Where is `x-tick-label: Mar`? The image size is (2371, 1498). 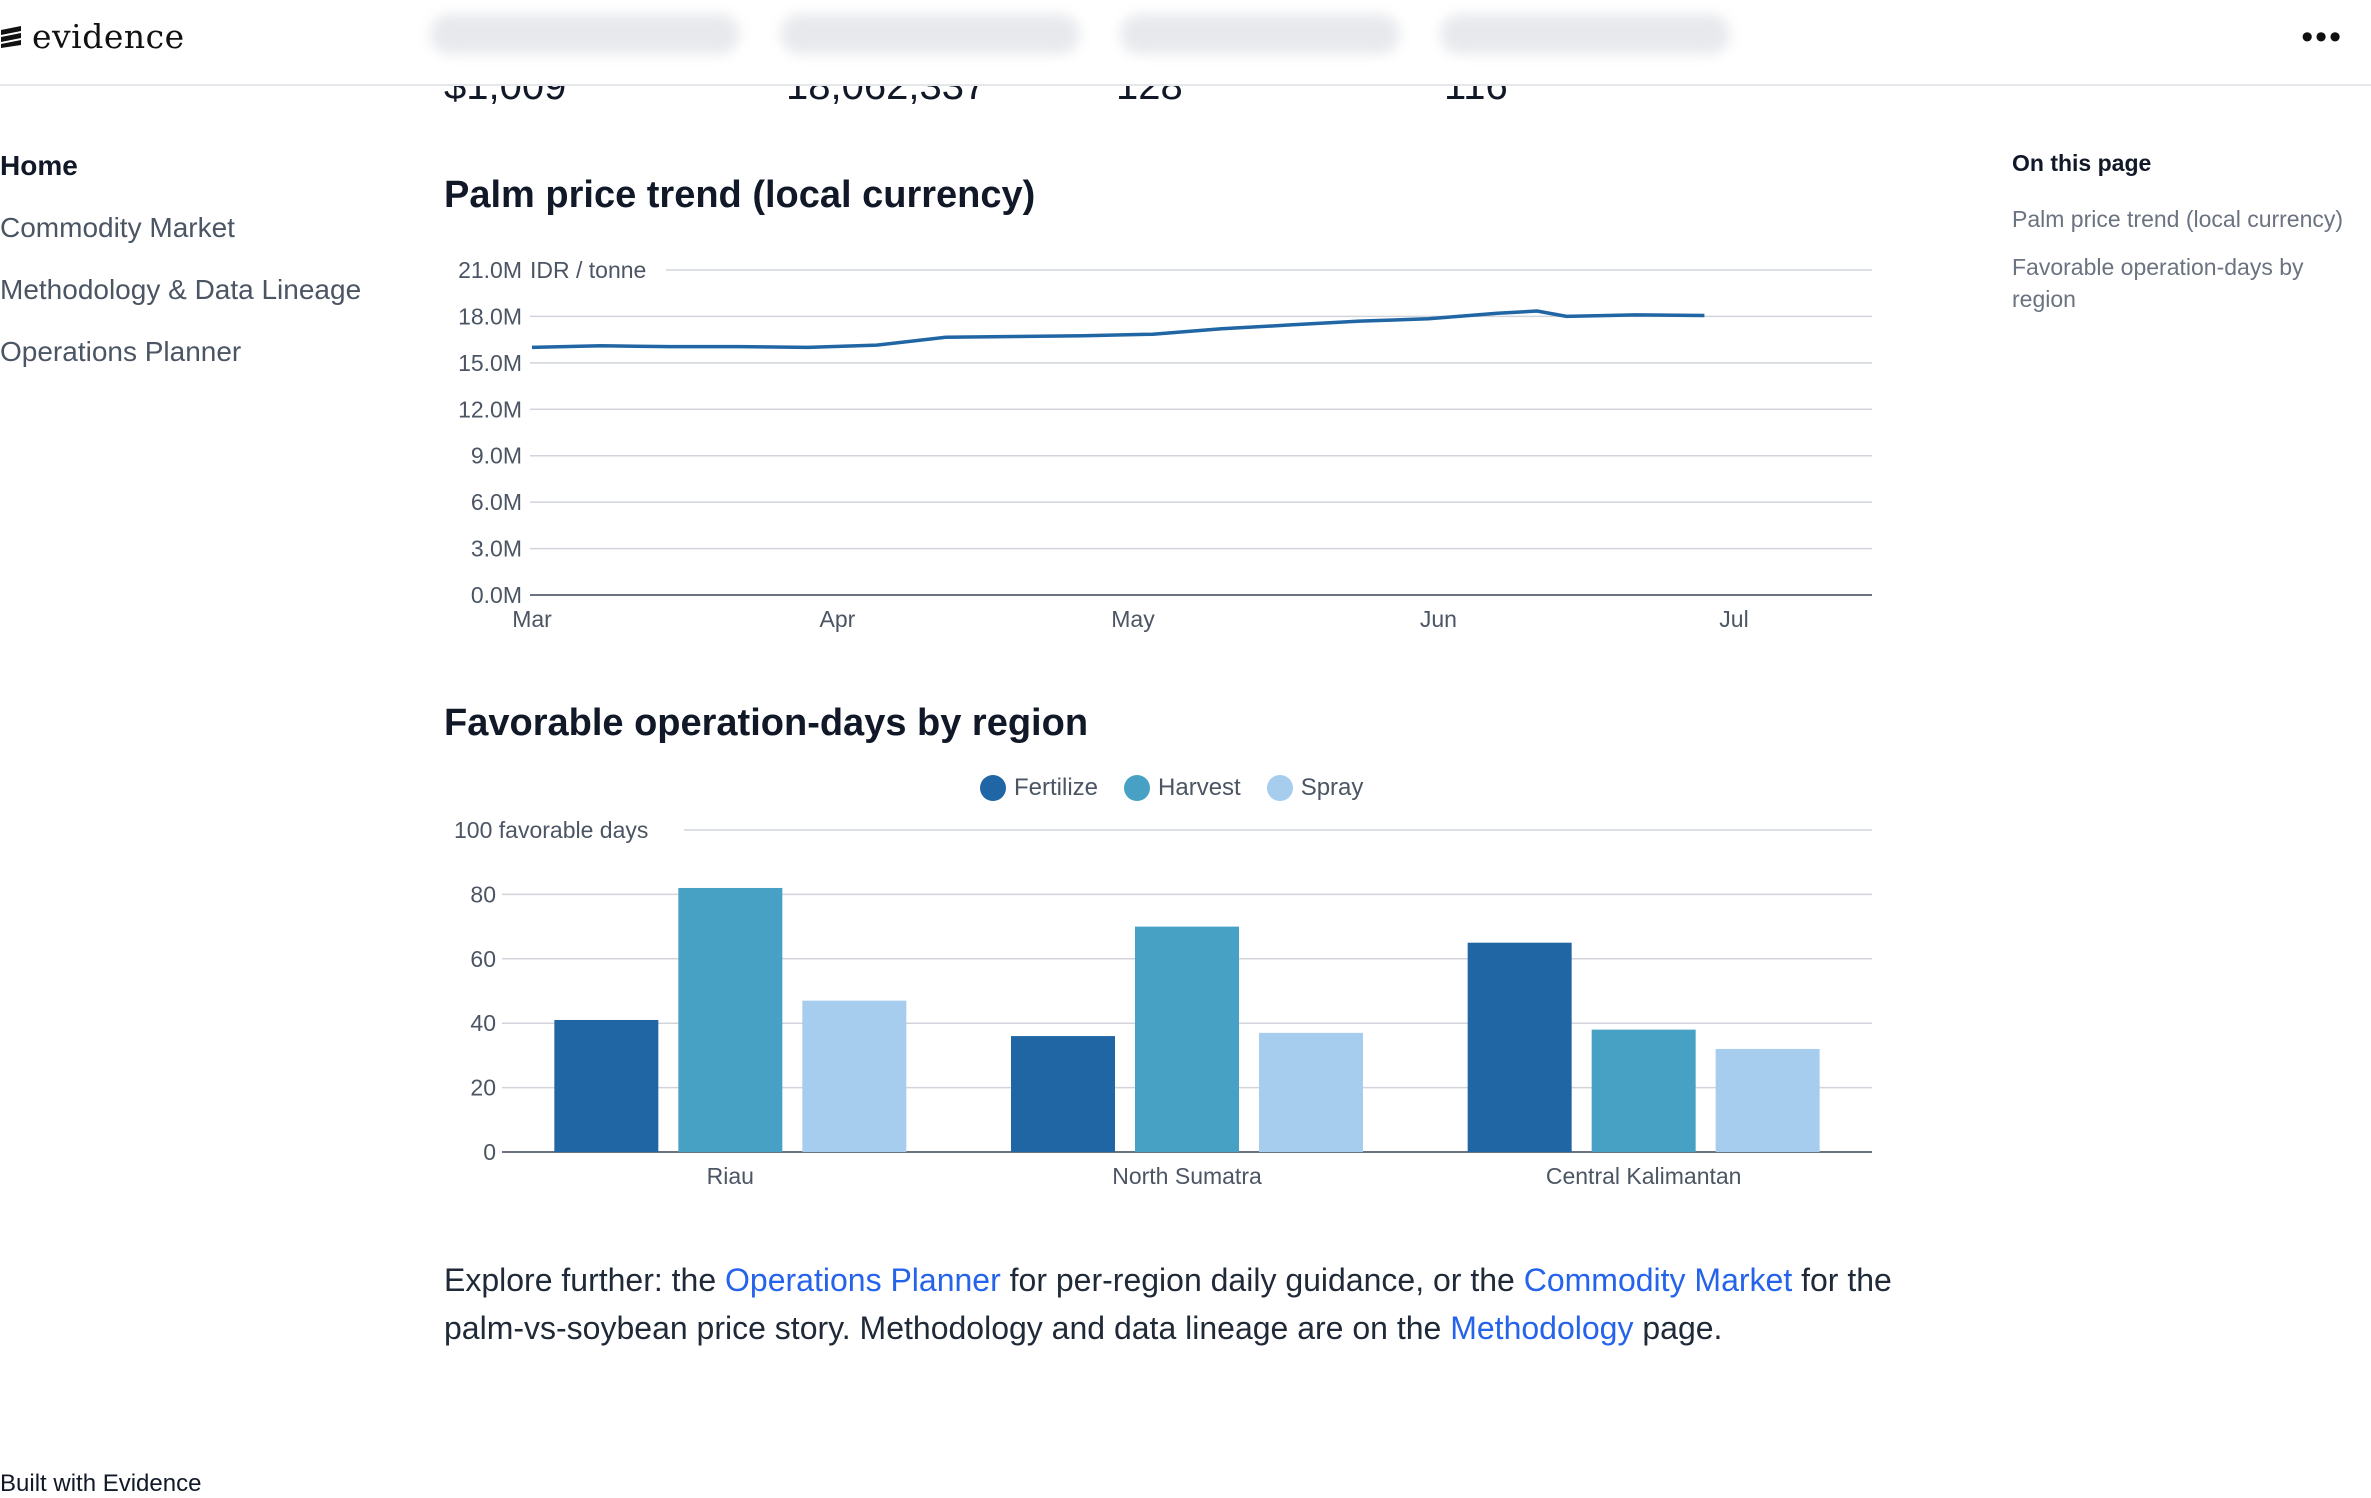
x-tick-label: Mar is located at coordinates (532, 619).